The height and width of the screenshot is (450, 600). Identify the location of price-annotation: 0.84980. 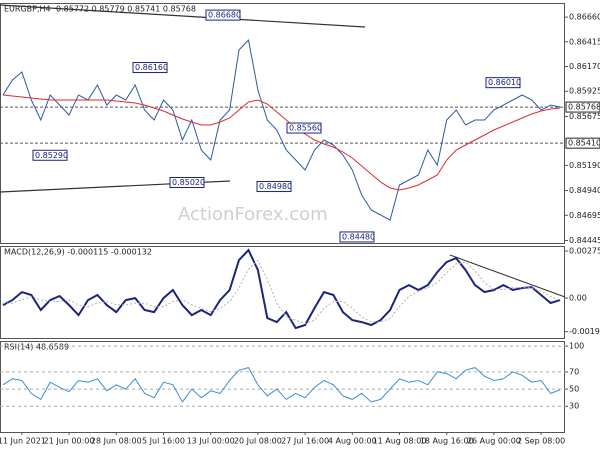
(275, 186).